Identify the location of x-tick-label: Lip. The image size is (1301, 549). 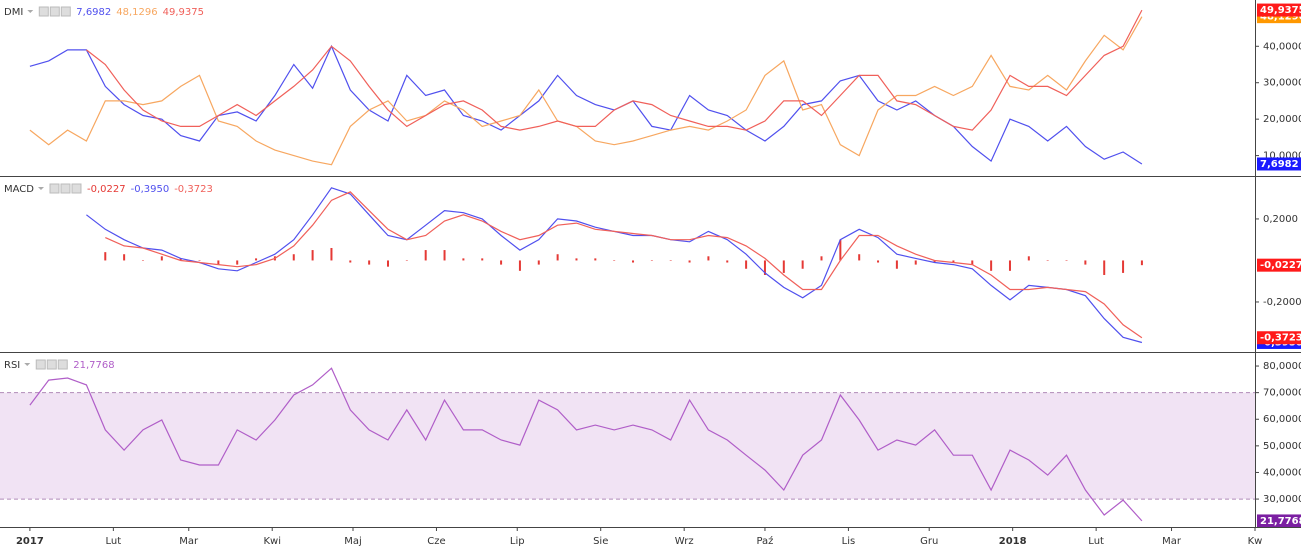
(517, 541).